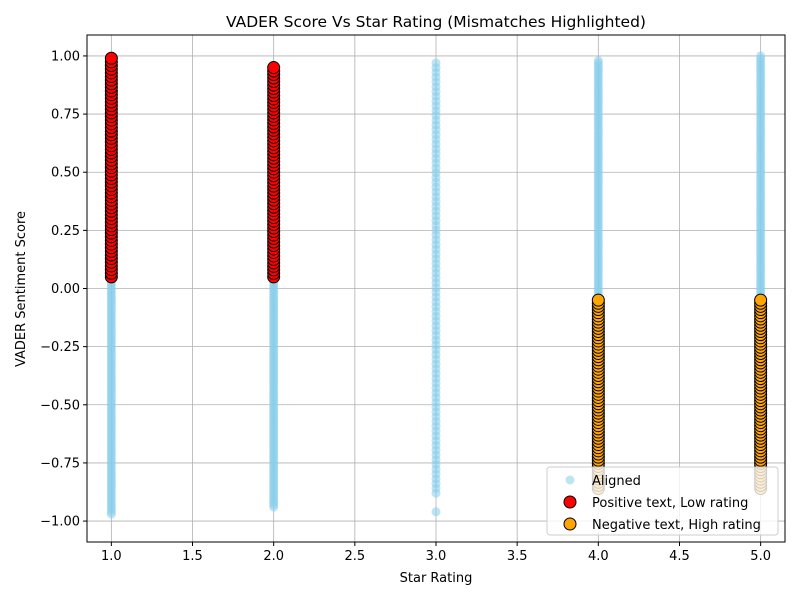 Image resolution: width=800 pixels, height=600 pixels. Describe the element at coordinates (65, 173) in the screenshot. I see `y-tick-label: 0.50` at that location.